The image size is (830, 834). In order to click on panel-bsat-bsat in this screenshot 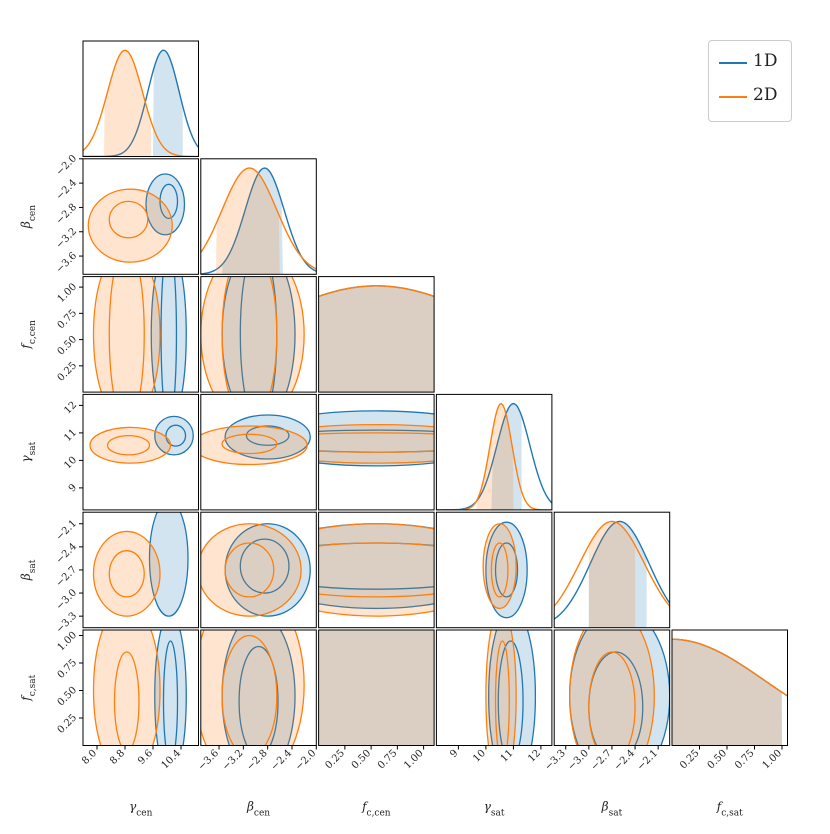, I will do `click(612, 570)`.